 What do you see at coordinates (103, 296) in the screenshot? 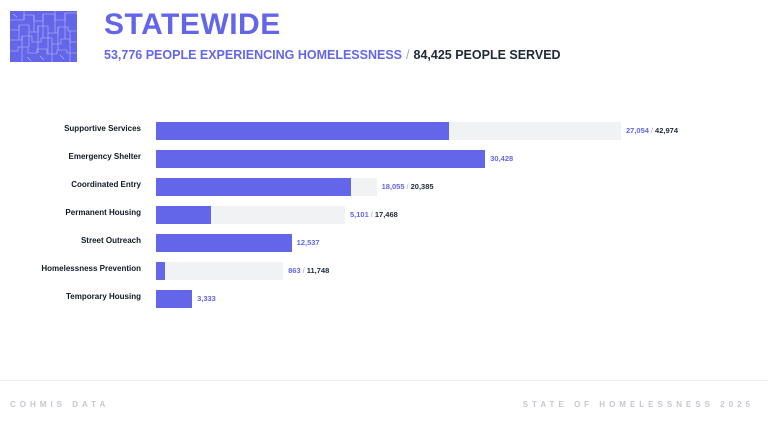
I see `category-label: Temporary Housing` at bounding box center [103, 296].